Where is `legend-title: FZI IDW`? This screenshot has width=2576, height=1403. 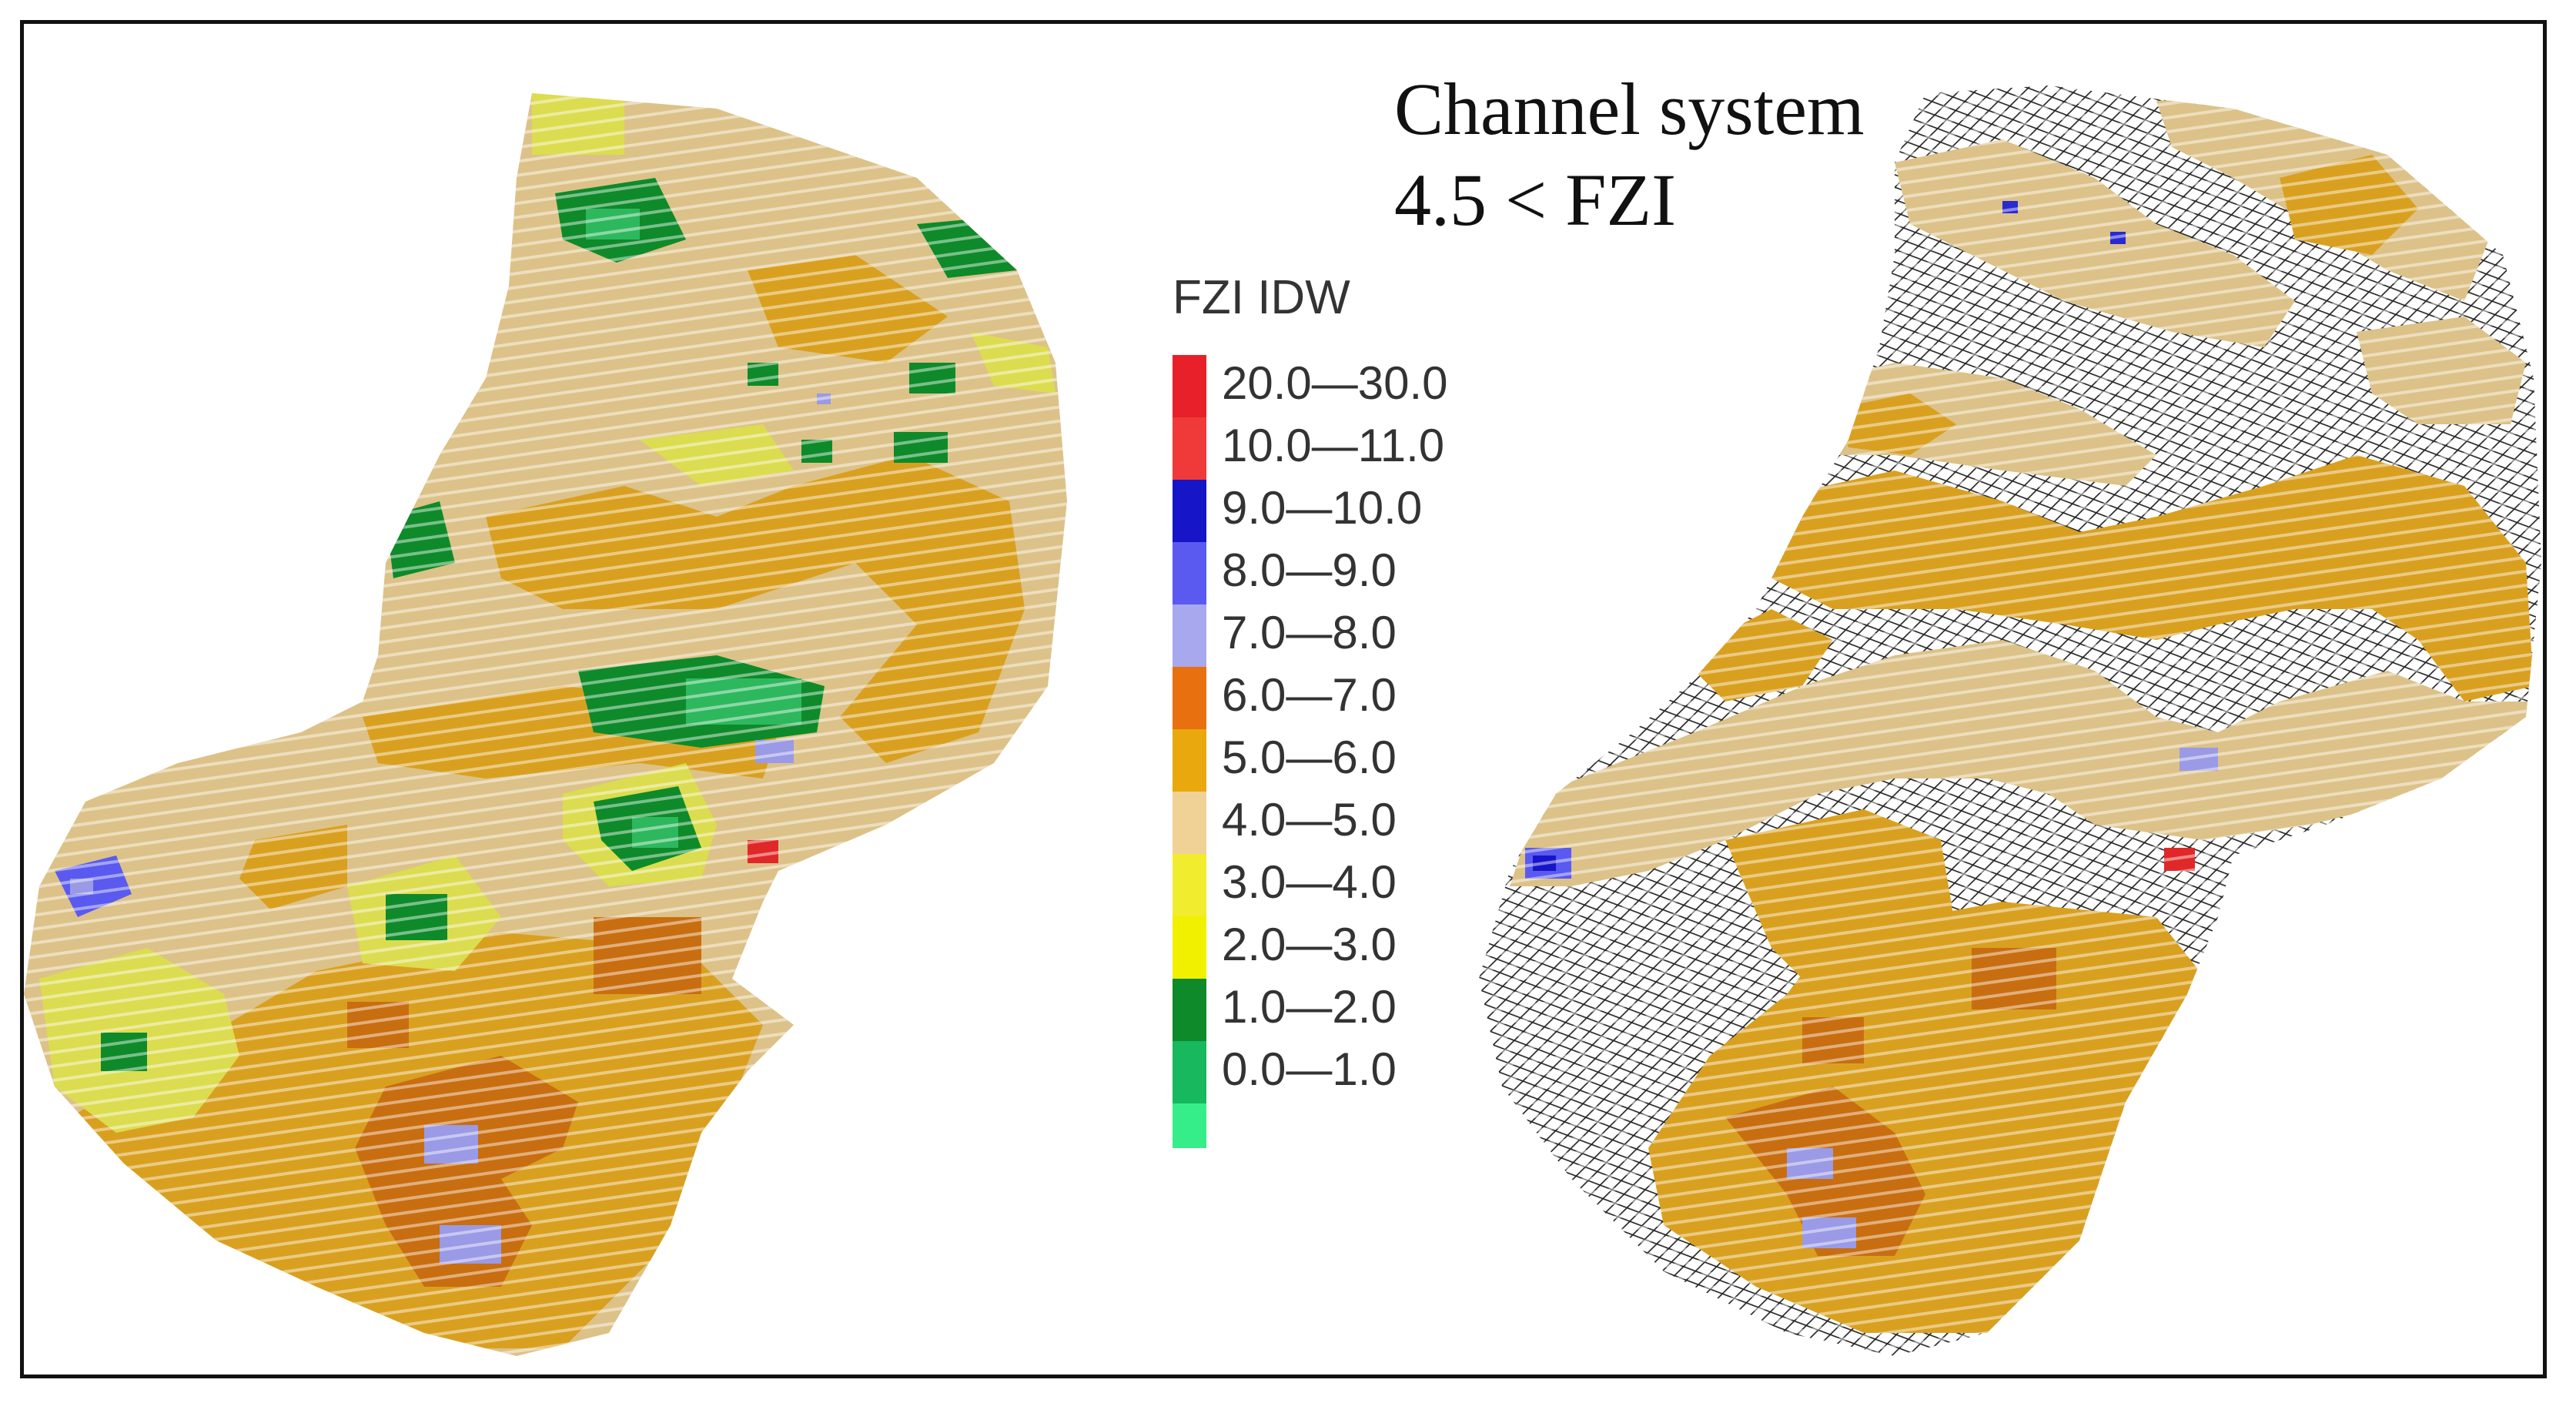
legend-title: FZI IDW is located at coordinates (1262, 297).